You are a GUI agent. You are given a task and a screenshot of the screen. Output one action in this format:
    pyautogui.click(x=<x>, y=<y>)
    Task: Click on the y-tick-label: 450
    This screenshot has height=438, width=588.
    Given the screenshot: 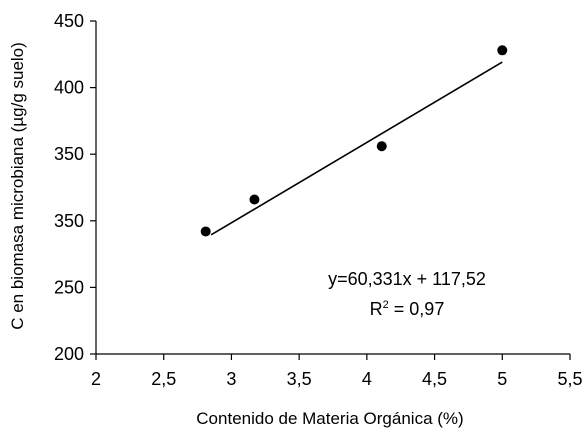 What is the action you would take?
    pyautogui.click(x=69, y=21)
    